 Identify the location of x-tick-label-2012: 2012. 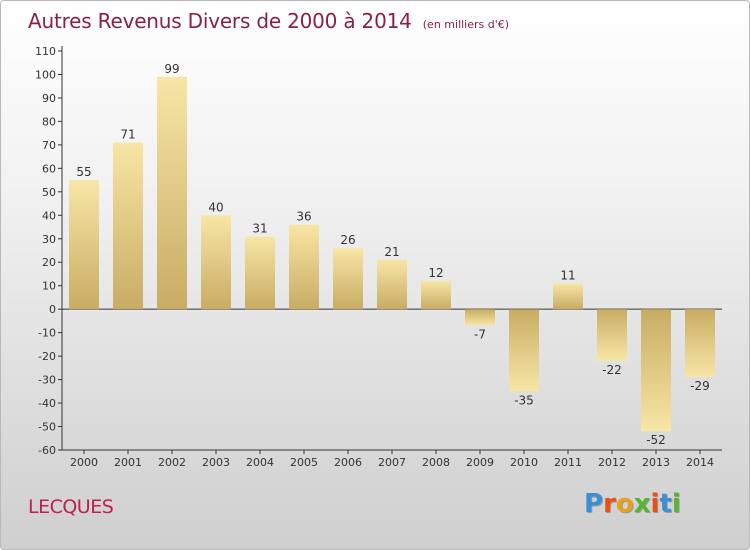
(612, 462).